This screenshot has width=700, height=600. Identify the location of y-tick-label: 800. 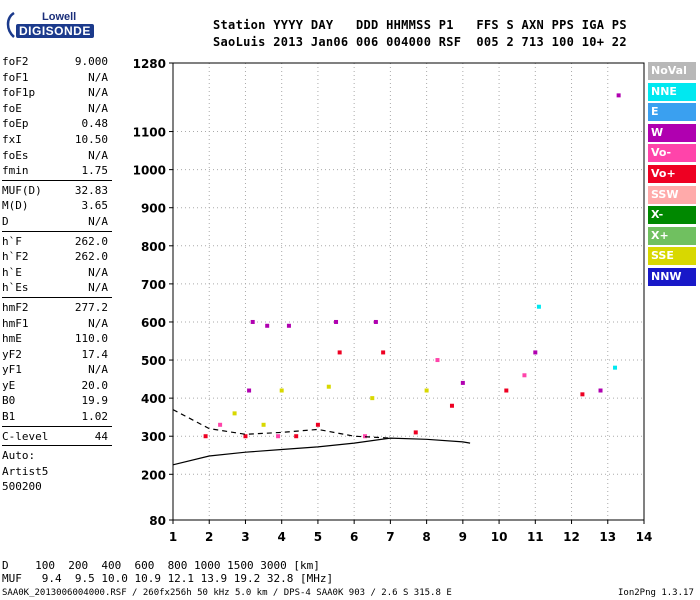
(153, 247).